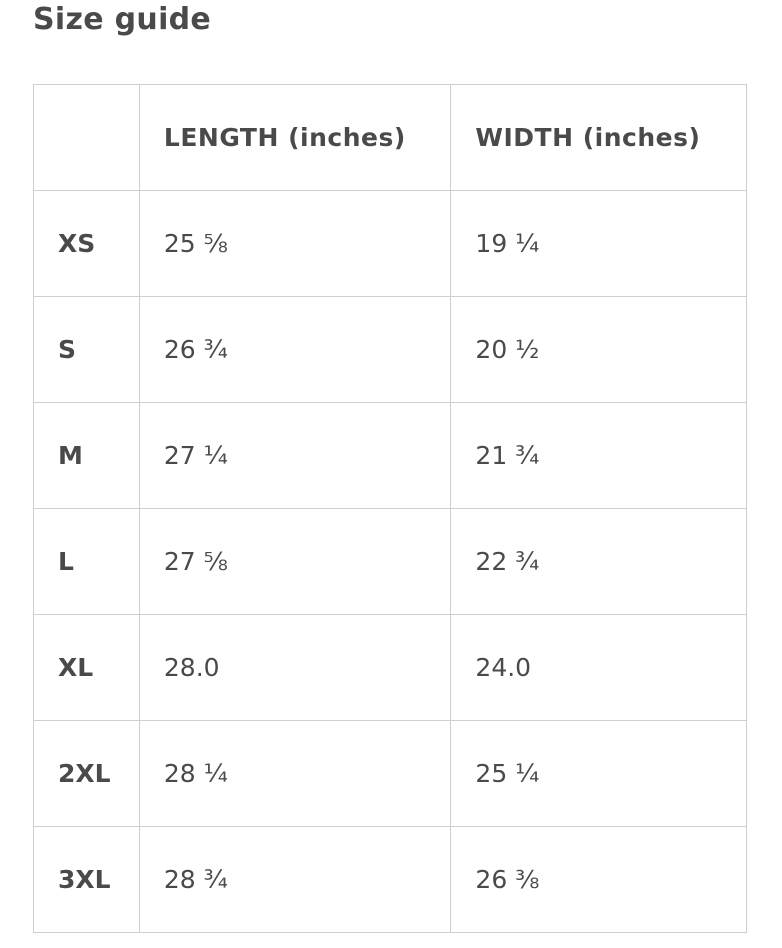 Image resolution: width=782 pixels, height=948 pixels. Describe the element at coordinates (86, 667) in the screenshot. I see `size-cell: XL` at that location.